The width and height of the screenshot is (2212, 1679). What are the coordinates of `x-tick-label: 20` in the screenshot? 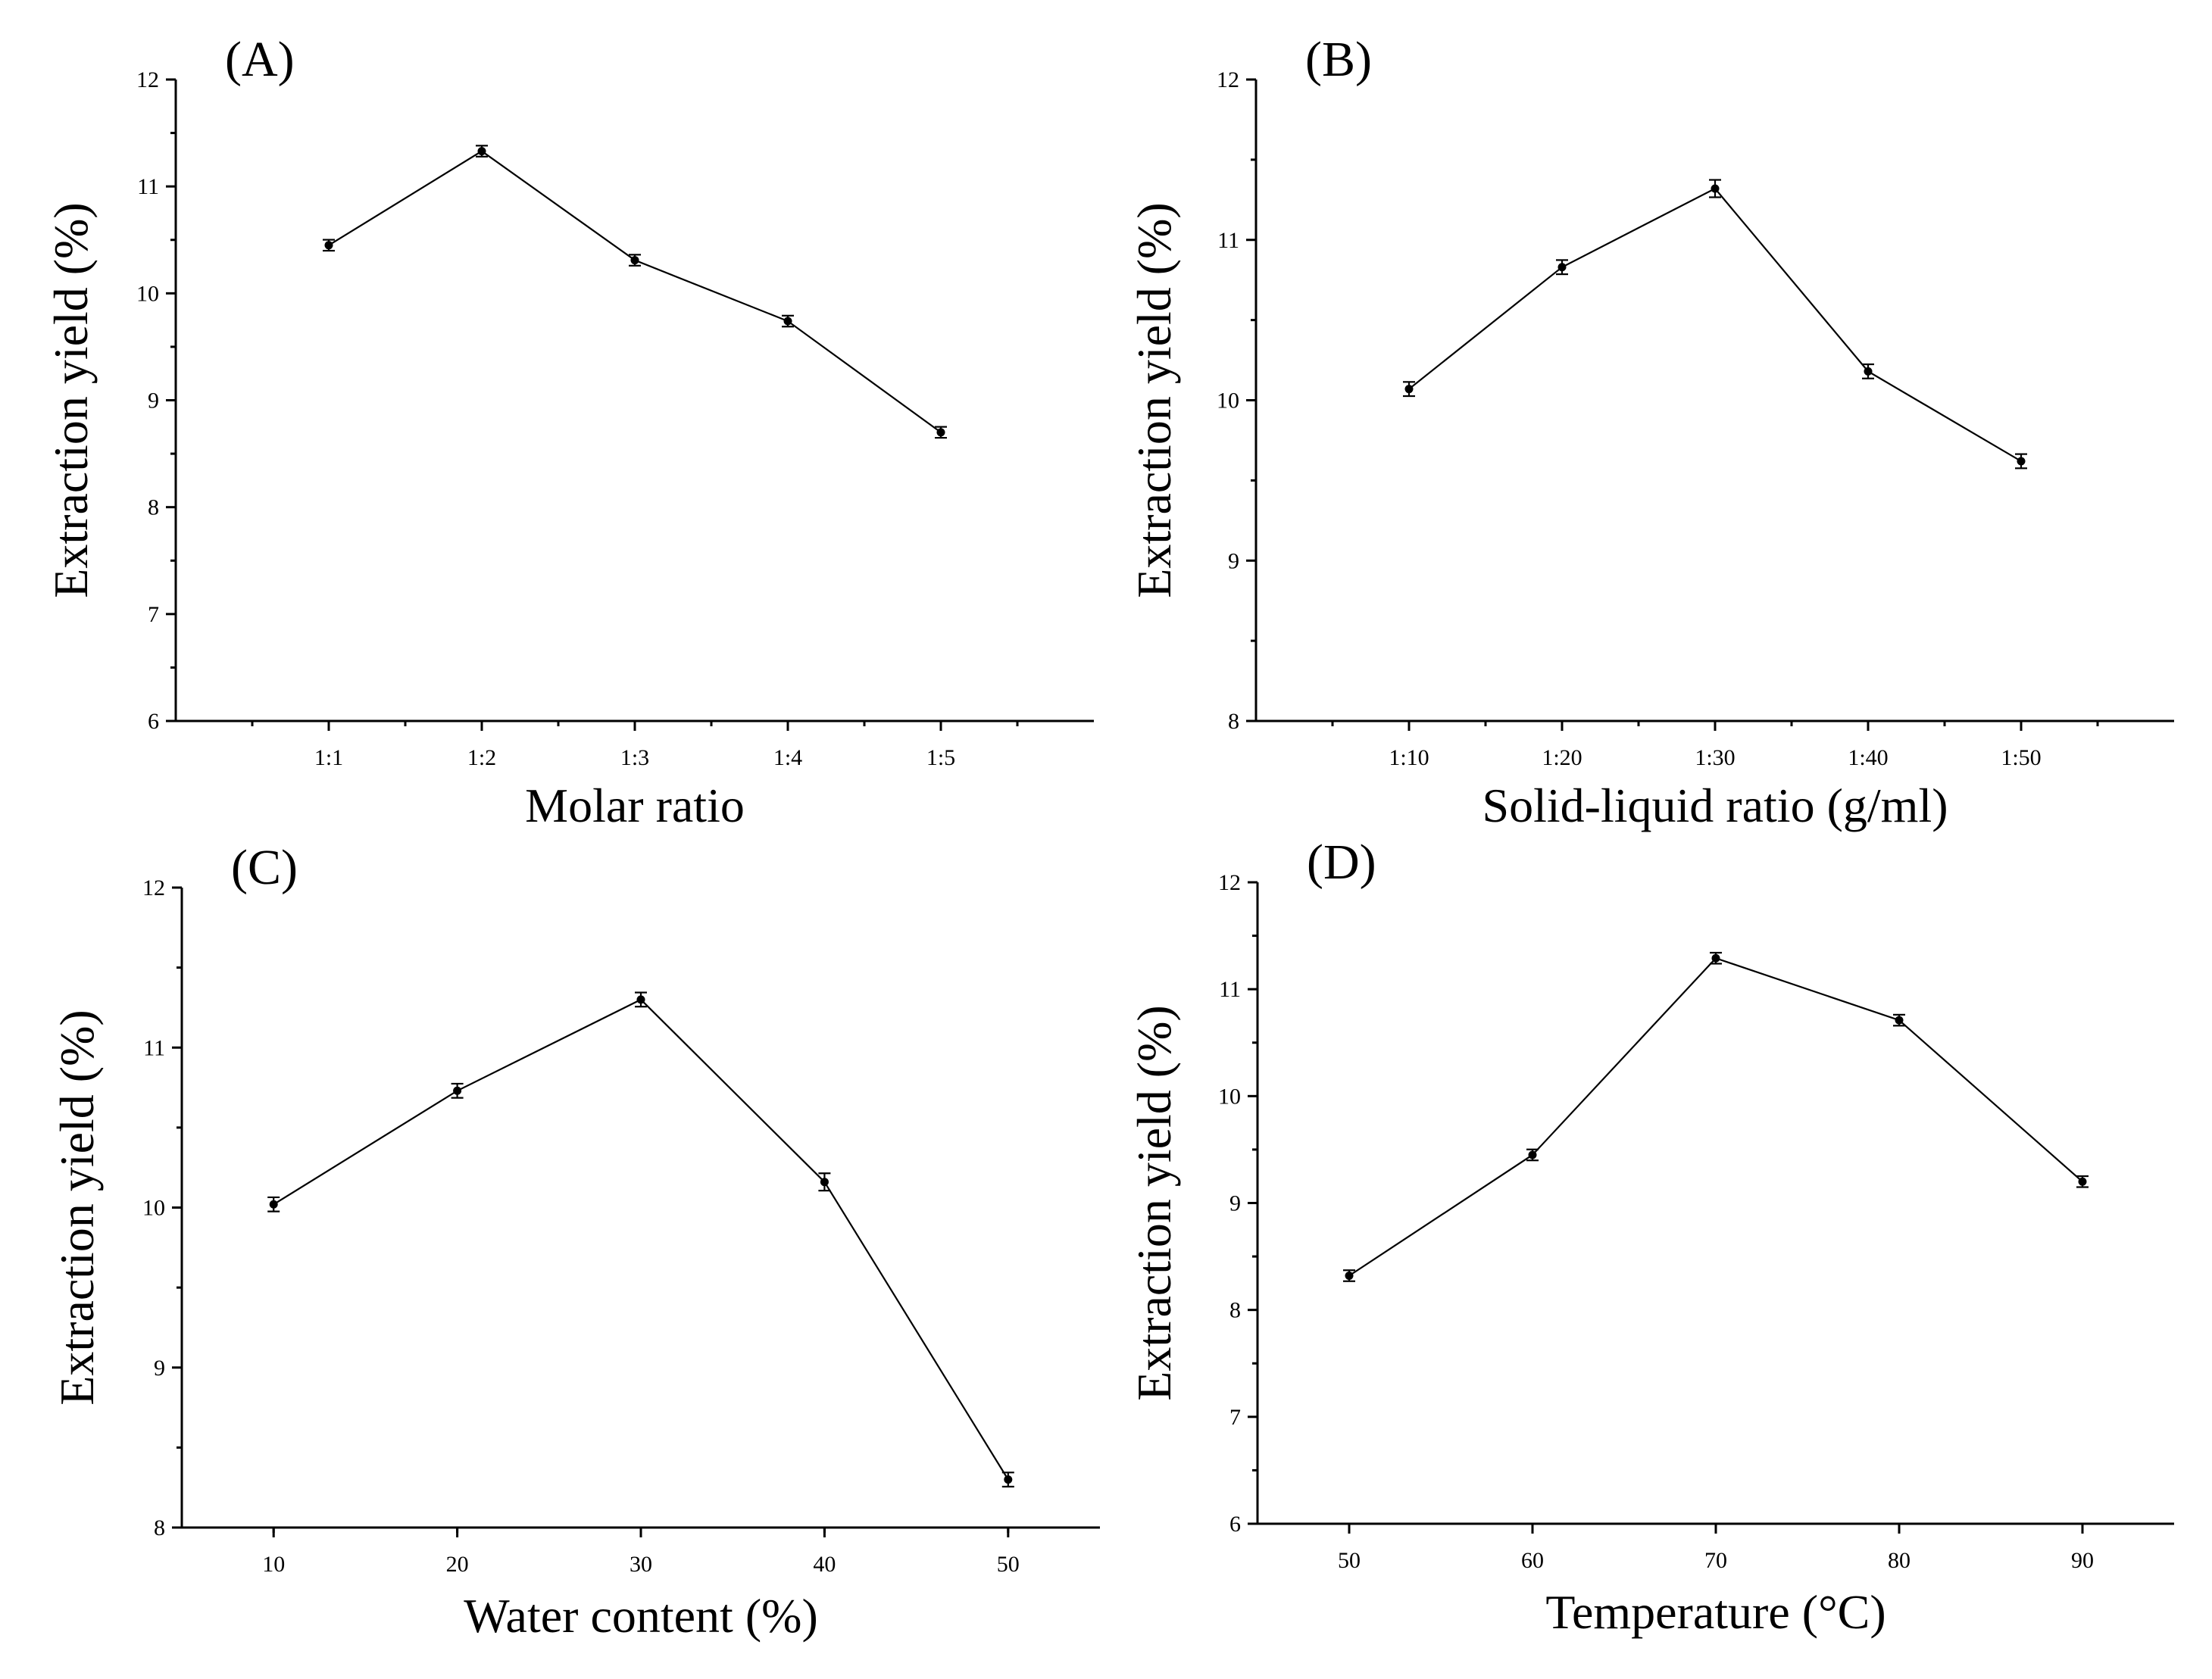 It's located at (458, 1565).